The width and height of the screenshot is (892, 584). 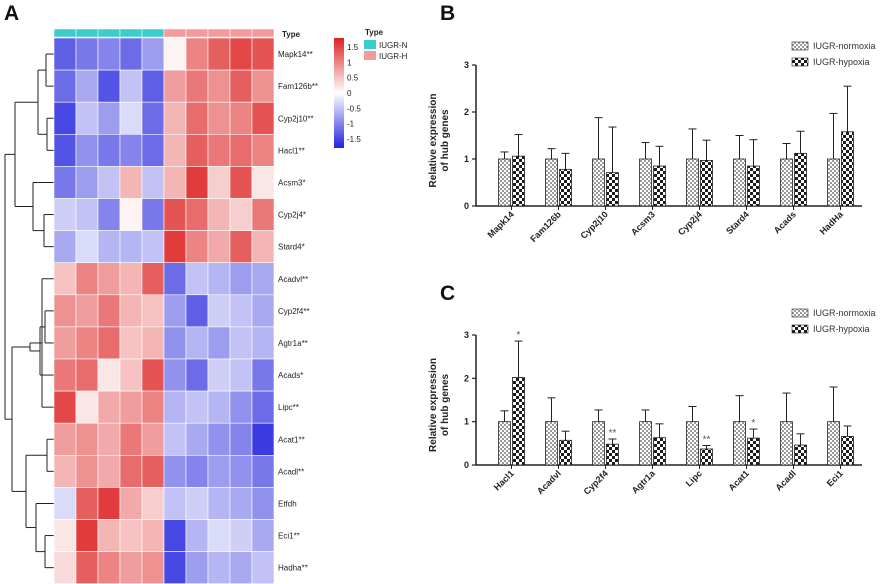 What do you see at coordinates (466, 112) in the screenshot?
I see `y-tick-label: 2` at bounding box center [466, 112].